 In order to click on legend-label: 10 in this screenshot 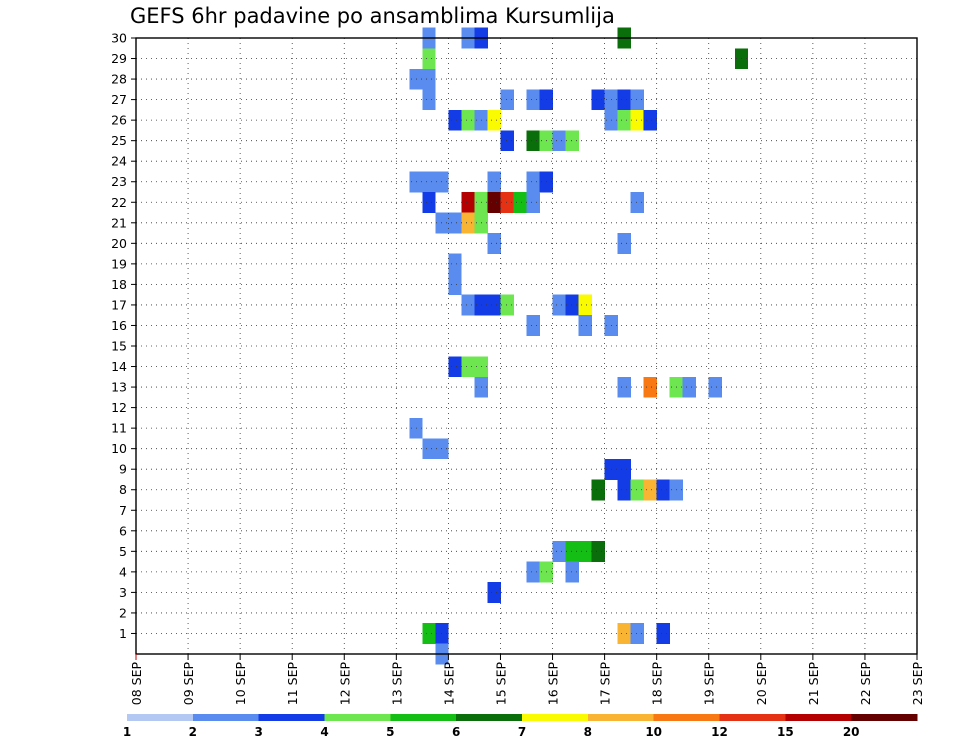, I will do `click(653, 732)`.